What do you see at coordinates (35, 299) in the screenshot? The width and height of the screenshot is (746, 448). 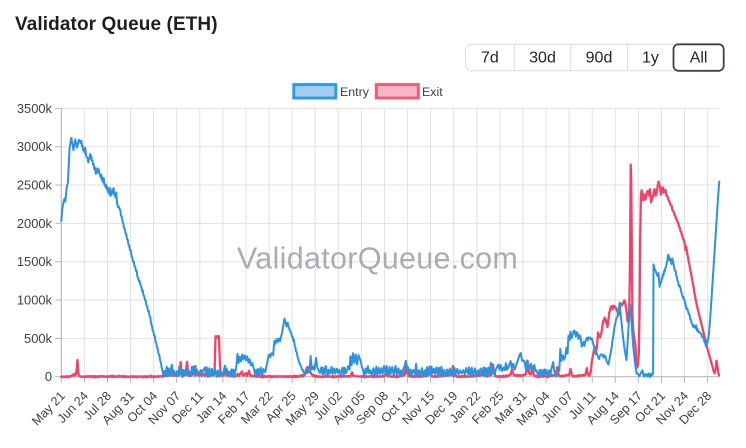 I see `svg-text: 1000k` at bounding box center [35, 299].